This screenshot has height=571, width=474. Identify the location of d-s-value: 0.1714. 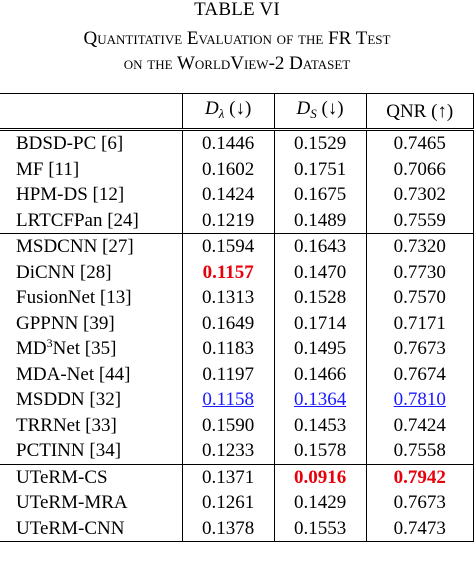
(320, 323).